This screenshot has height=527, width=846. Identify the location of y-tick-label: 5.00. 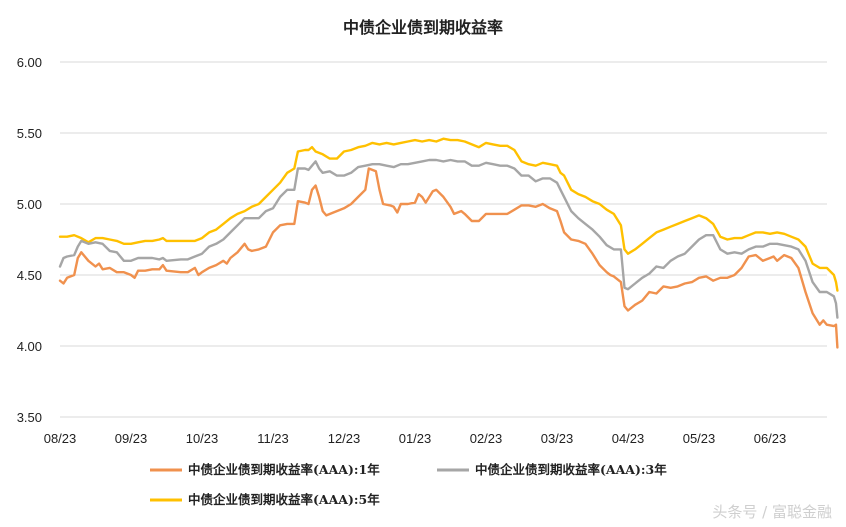
(29, 204).